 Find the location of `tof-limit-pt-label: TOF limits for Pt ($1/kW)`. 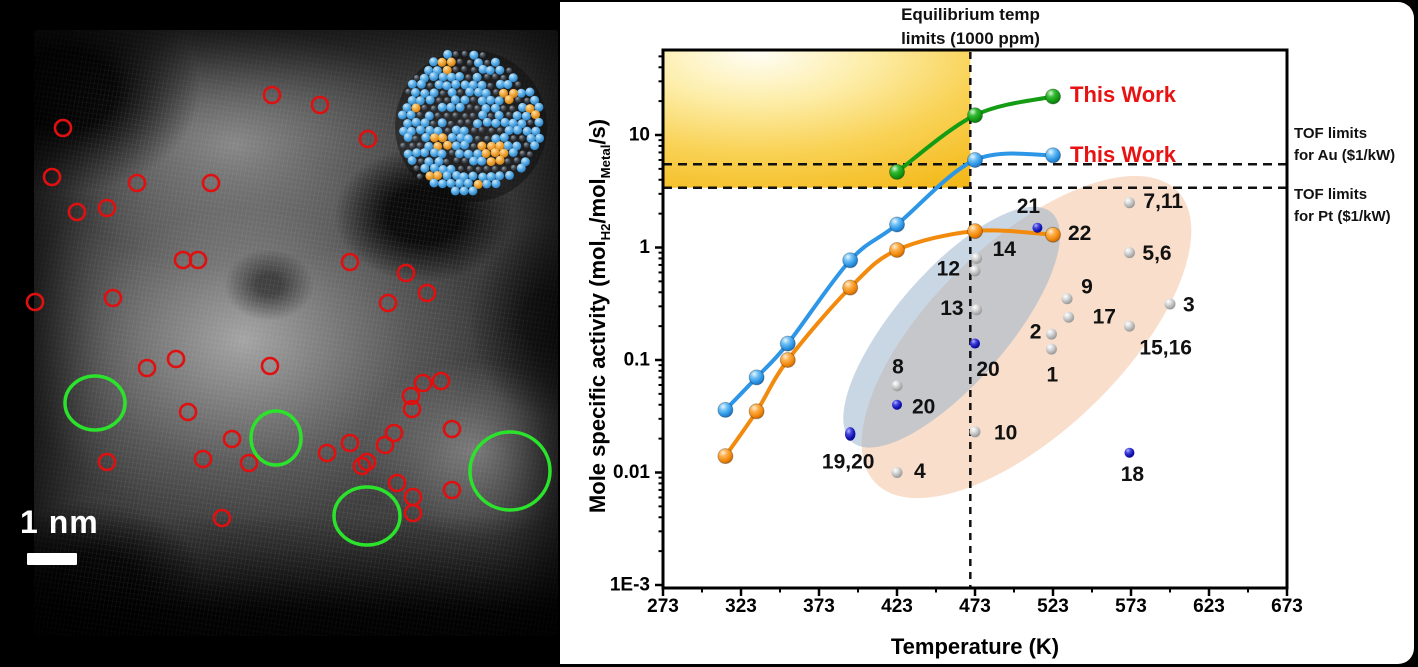

tof-limit-pt-label: TOF limits for Pt ($1/kW) is located at coordinates (1342, 205).